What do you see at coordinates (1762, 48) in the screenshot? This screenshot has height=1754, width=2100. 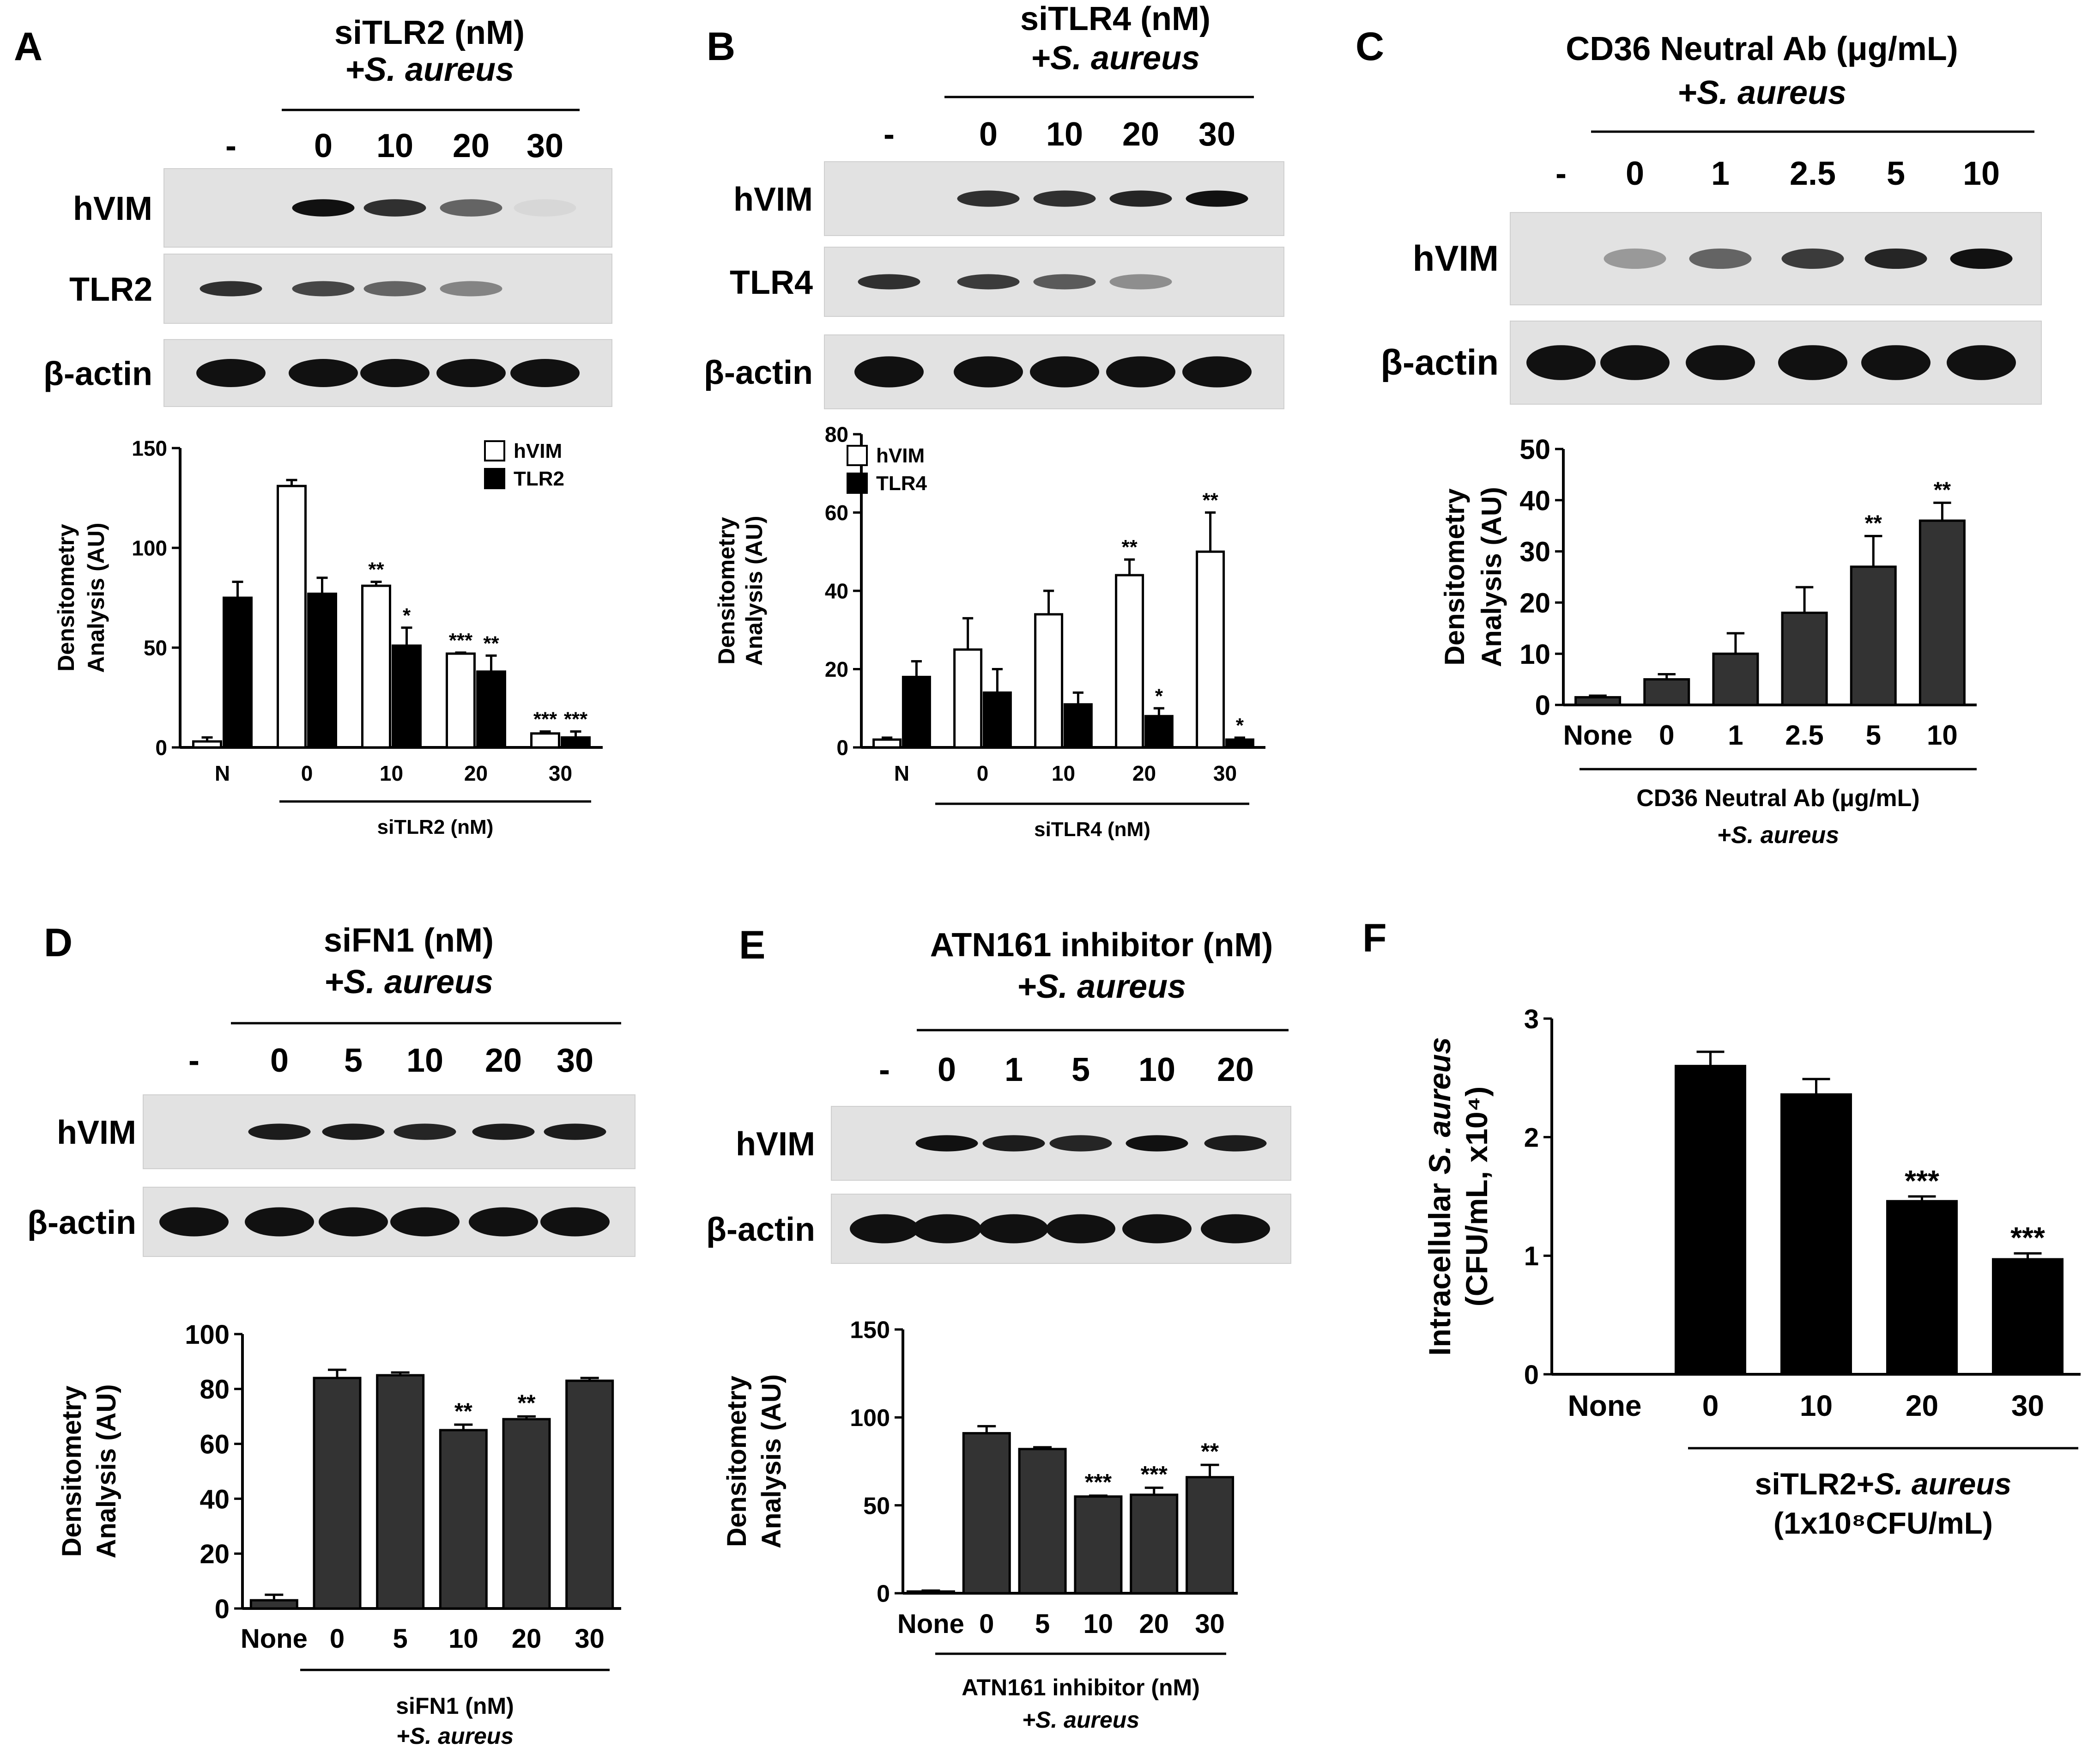 I see `blot-title-line: CD36 Neutral Ab (μg/mL)` at bounding box center [1762, 48].